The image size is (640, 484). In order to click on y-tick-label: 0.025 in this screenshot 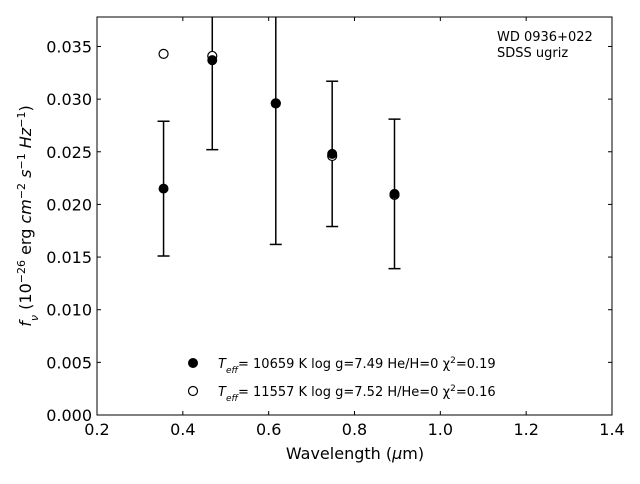, I will do `click(69, 152)`.